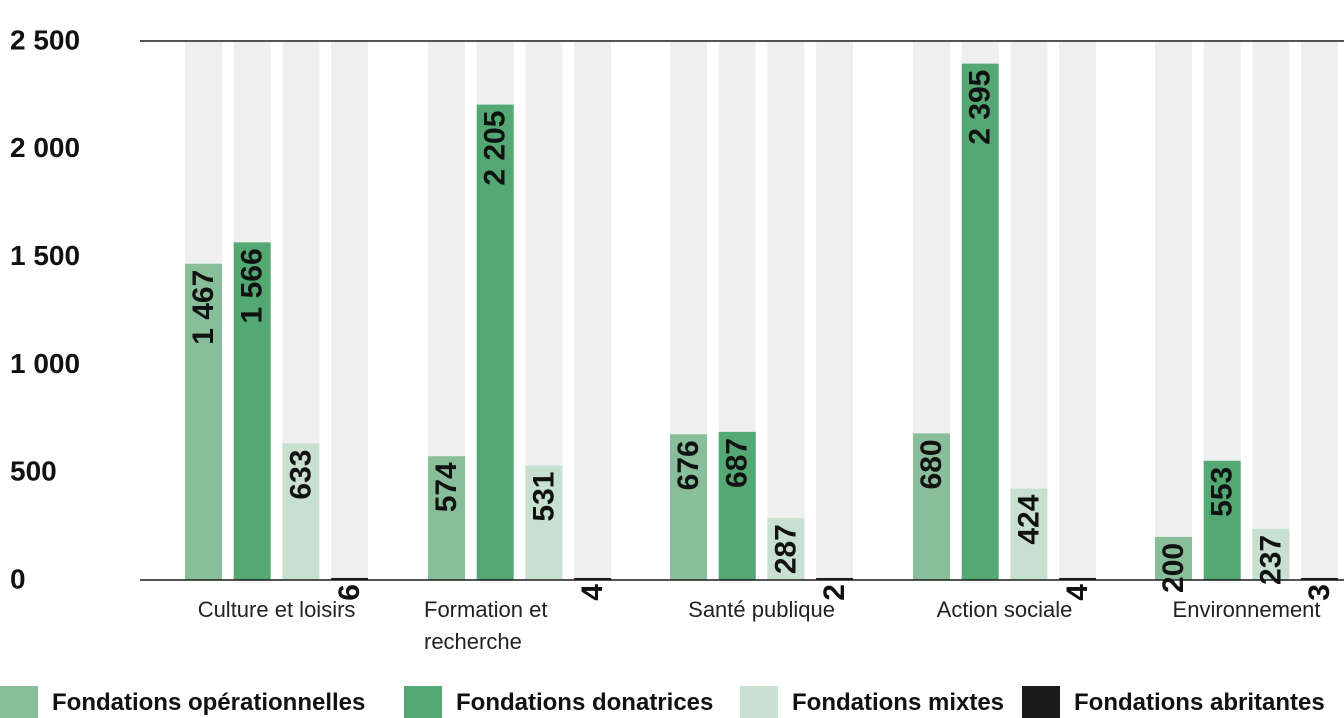 Image resolution: width=1344 pixels, height=718 pixels. What do you see at coordinates (980, 321) in the screenshot?
I see `bar-fondations-donatrices-action-sociale` at bounding box center [980, 321].